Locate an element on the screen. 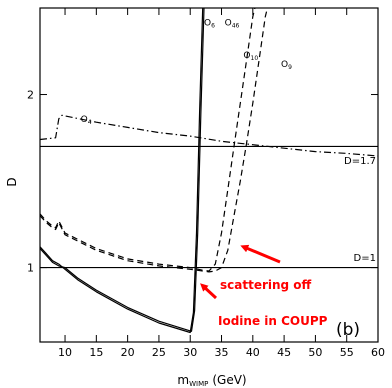 This screenshot has width=392, height=388. y-tick-label-1: 1 is located at coordinates (30, 268).